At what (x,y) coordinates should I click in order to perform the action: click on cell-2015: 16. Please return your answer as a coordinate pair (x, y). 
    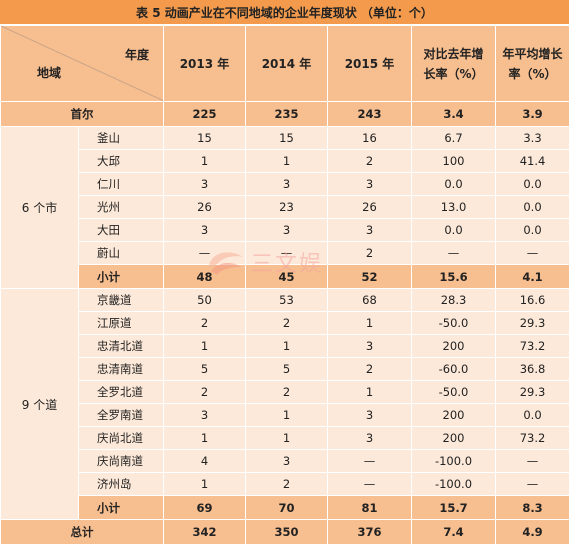
    Looking at the image, I should click on (370, 138).